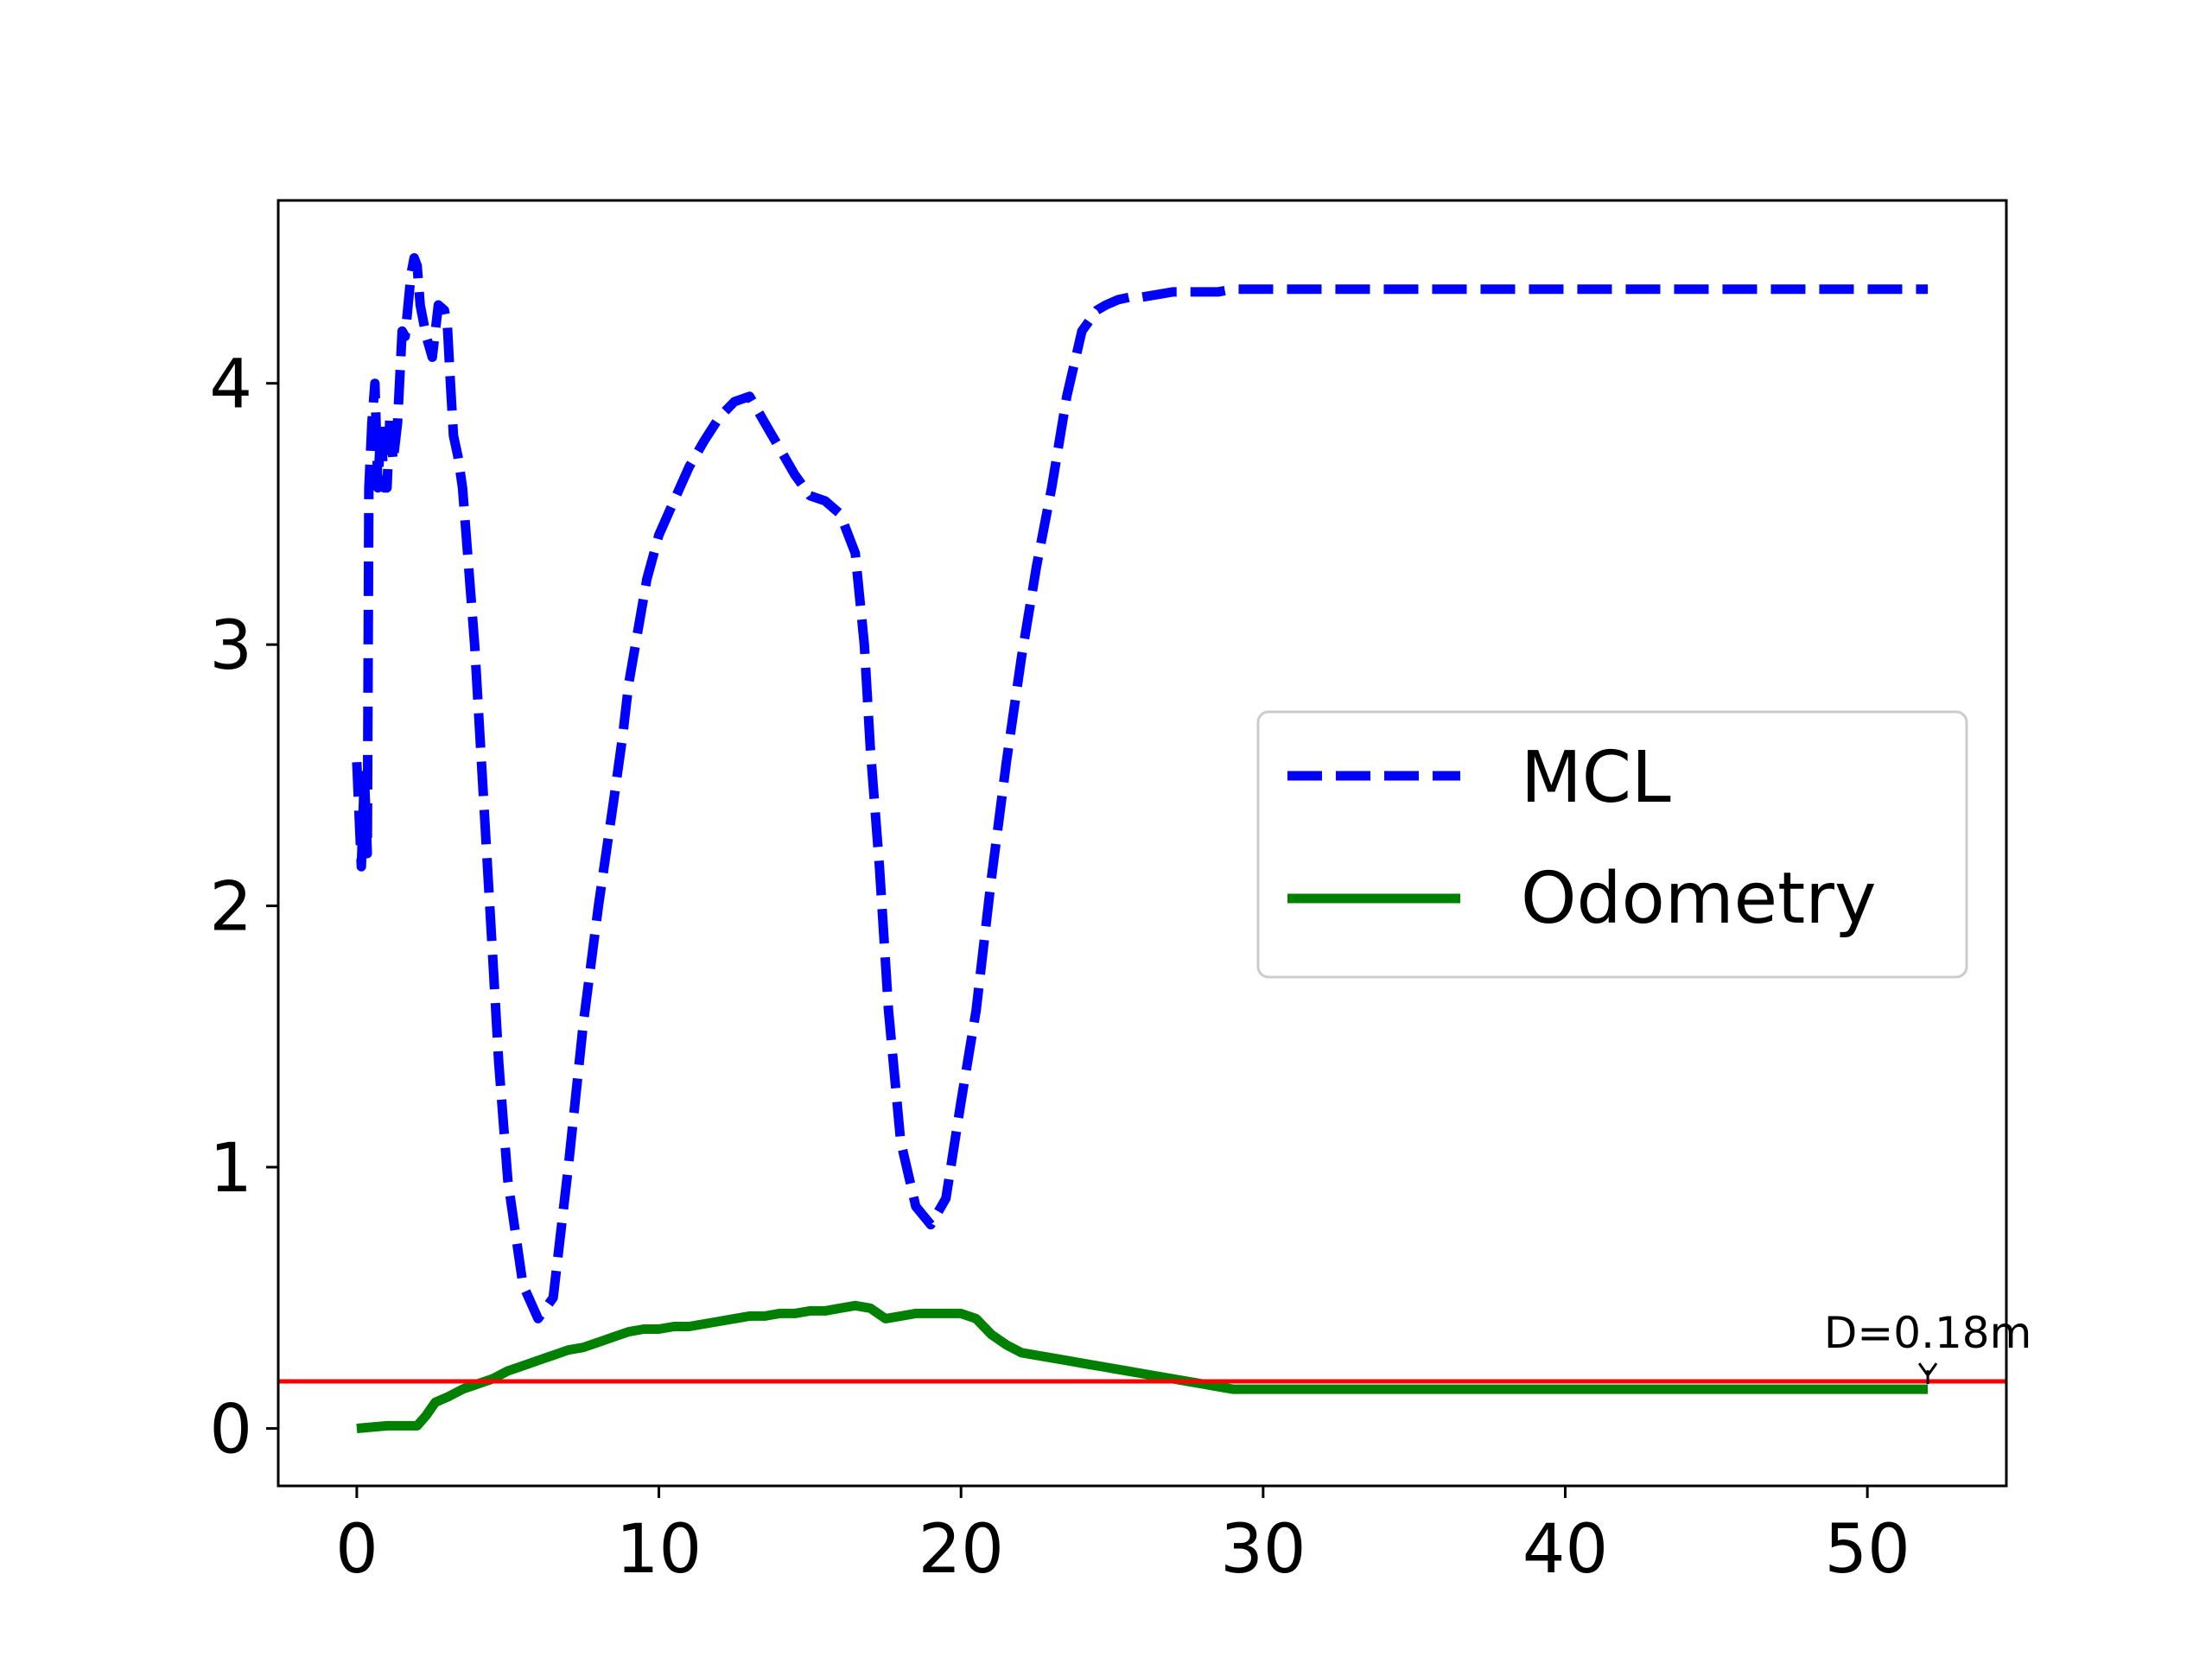  I want to click on threshold-arrow, so click(1927, 1374).